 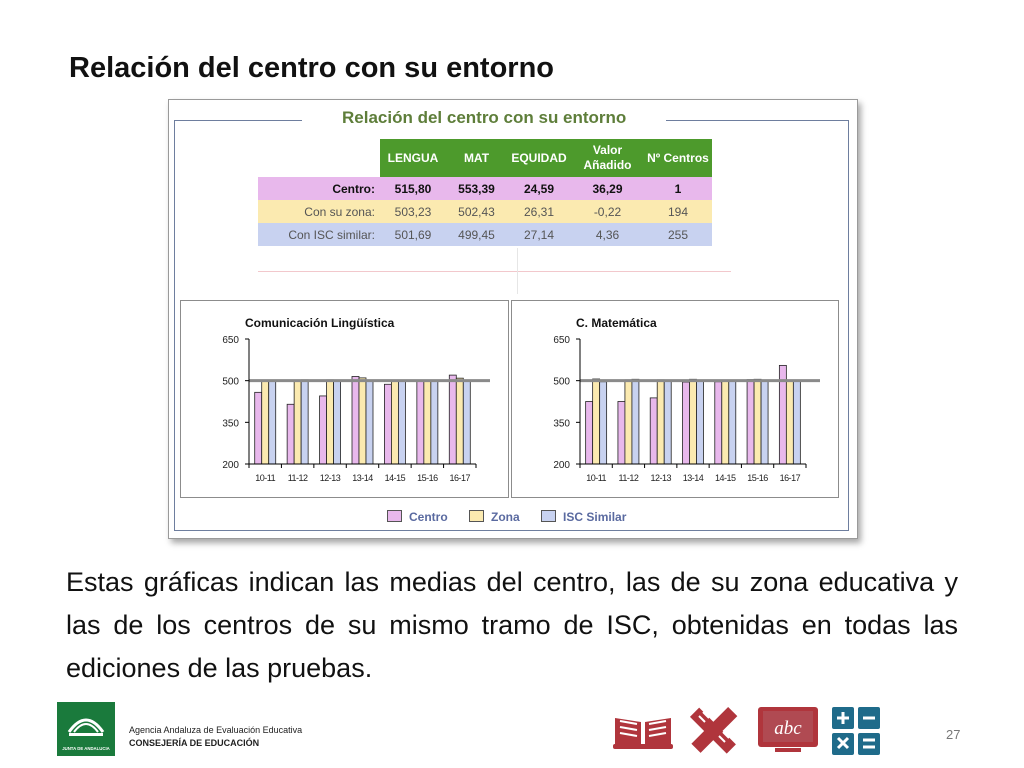 What do you see at coordinates (539, 188) in the screenshot?
I see `table-cell: 24,59` at bounding box center [539, 188].